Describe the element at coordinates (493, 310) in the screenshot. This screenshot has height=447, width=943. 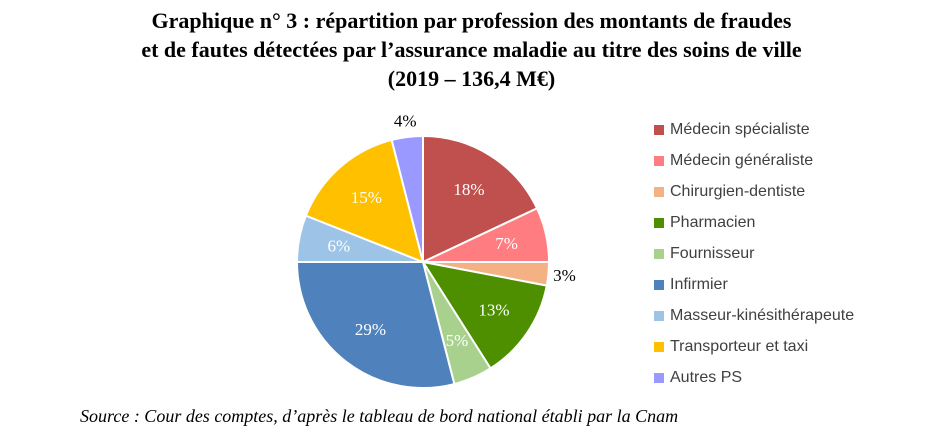
I see `data-label-pharmacien: 13%` at that location.